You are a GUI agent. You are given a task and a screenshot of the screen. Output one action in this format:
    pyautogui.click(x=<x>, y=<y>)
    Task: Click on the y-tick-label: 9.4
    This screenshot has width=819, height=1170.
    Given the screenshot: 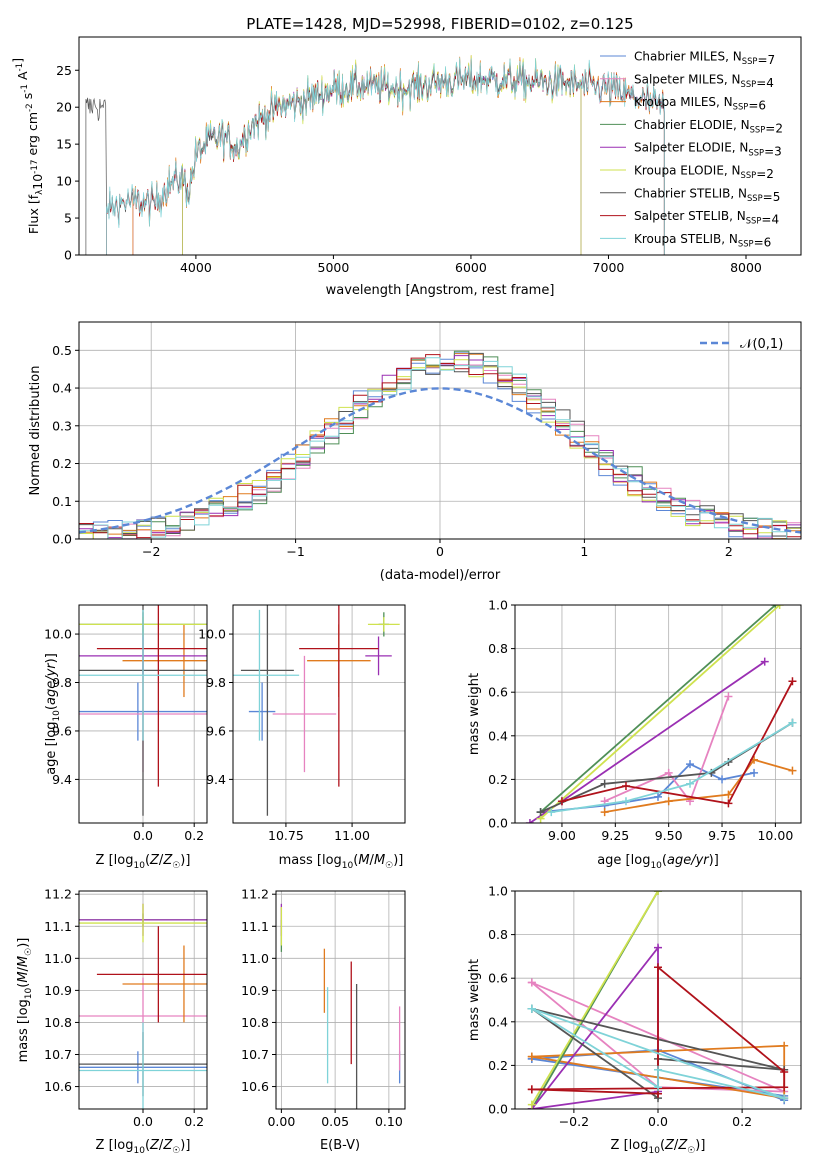 What is the action you would take?
    pyautogui.click(x=62, y=779)
    